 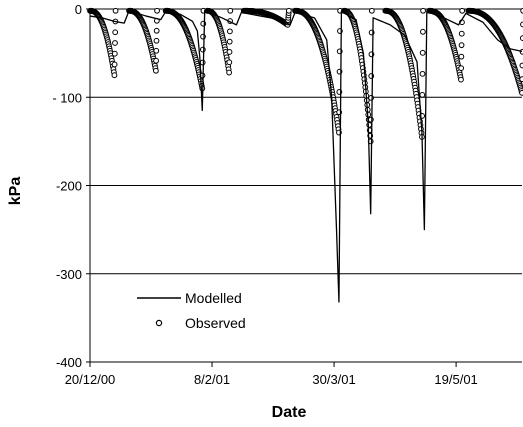 I want to click on x-tick-label-0: 20/12/00, so click(x=90, y=379).